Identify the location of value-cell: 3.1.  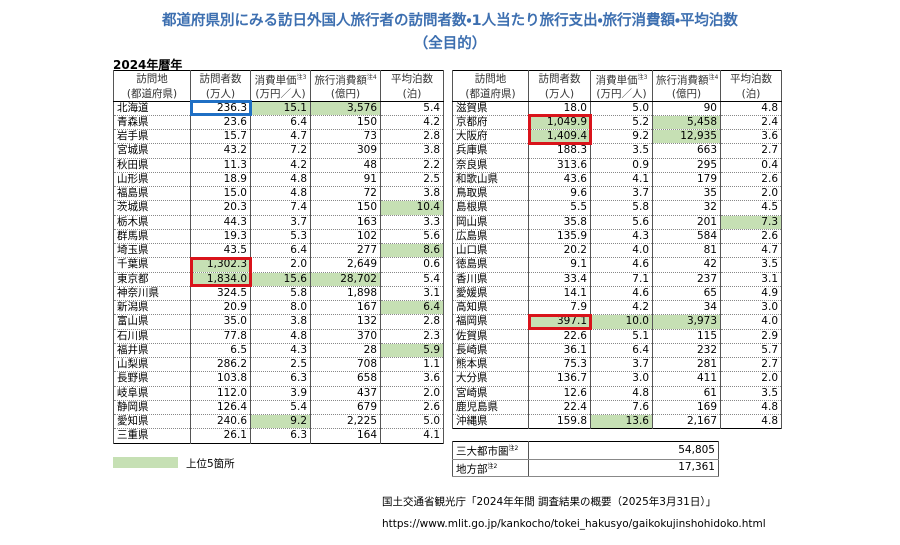
(412, 294).